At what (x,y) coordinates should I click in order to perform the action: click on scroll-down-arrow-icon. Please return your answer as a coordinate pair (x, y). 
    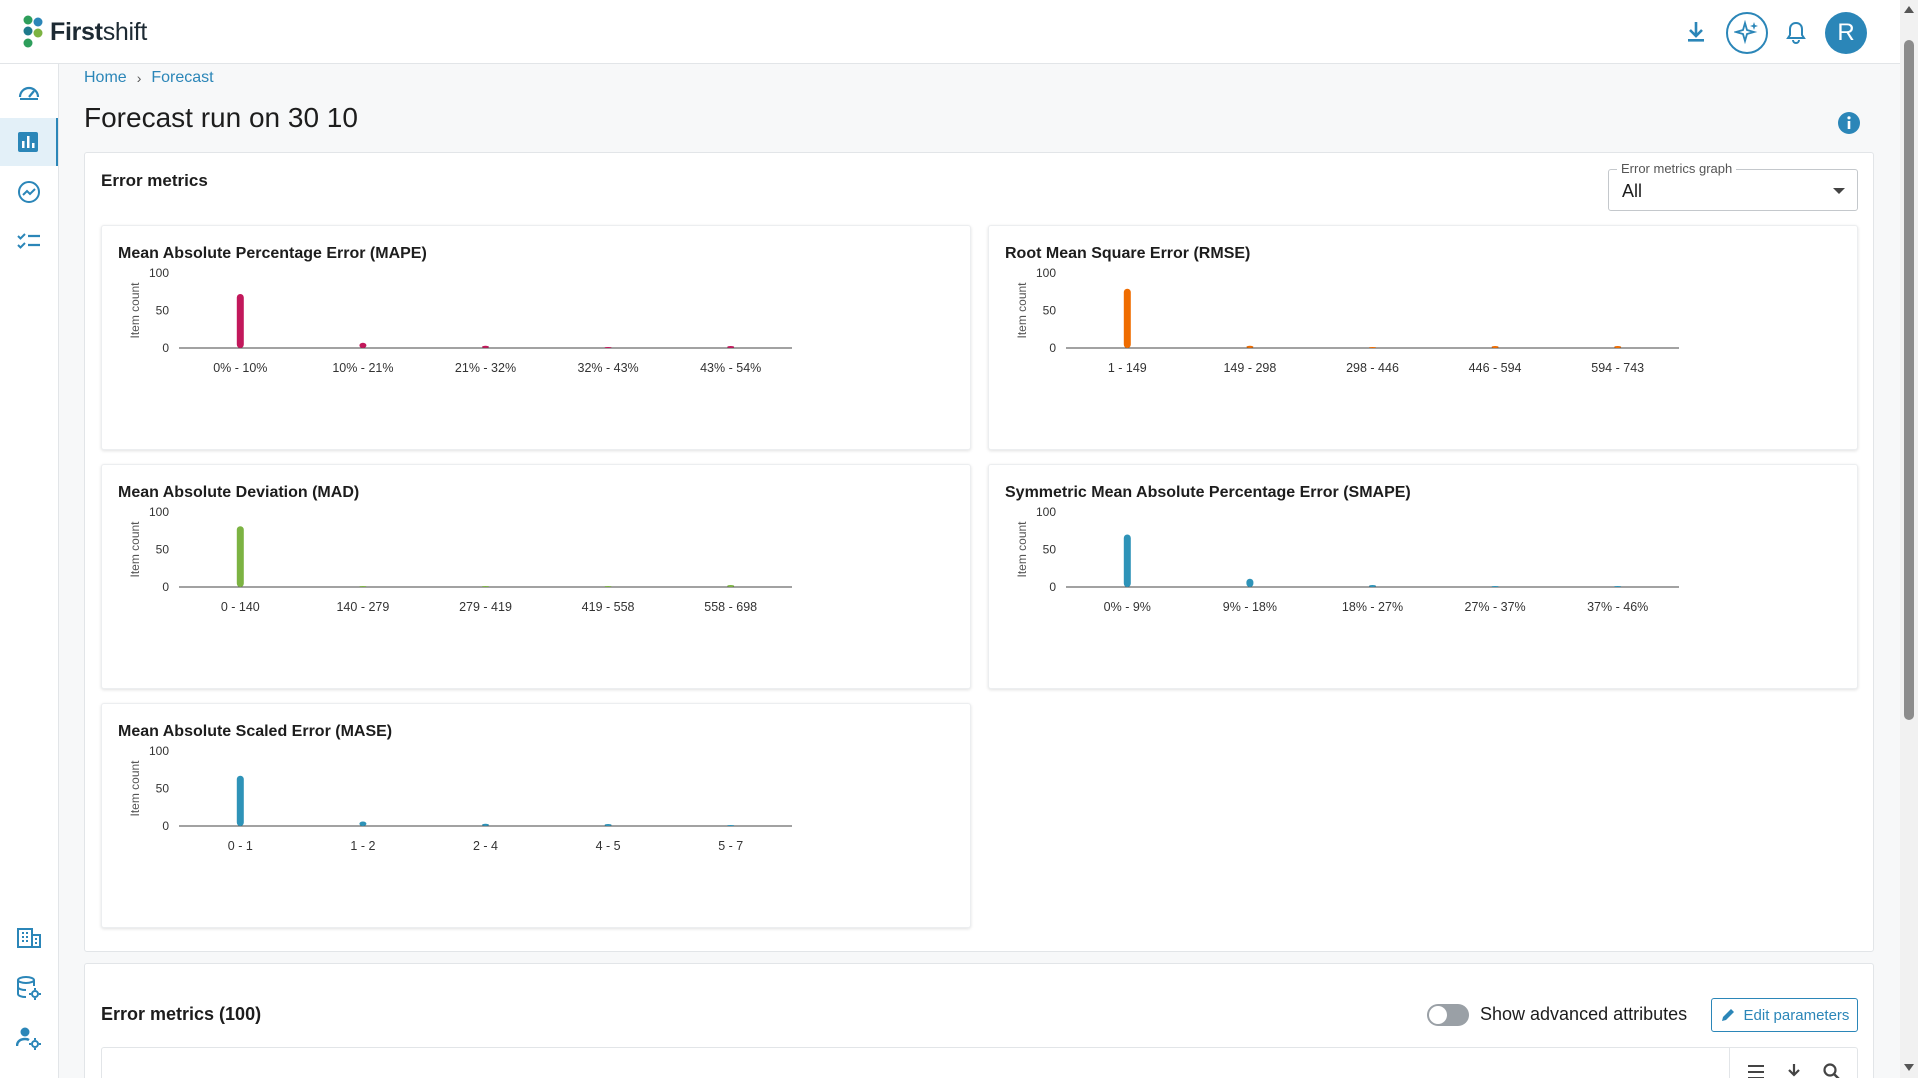
    Looking at the image, I should click on (1909, 1067).